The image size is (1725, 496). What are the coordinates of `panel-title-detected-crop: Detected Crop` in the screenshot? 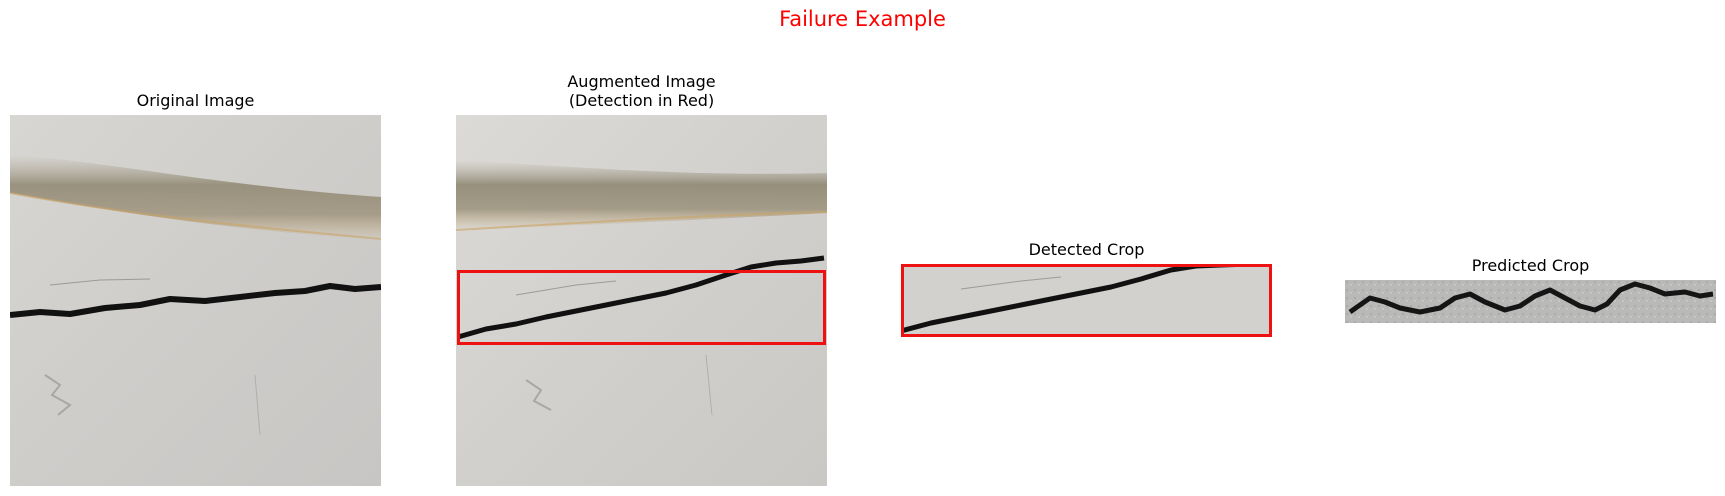 It's located at (1086, 249).